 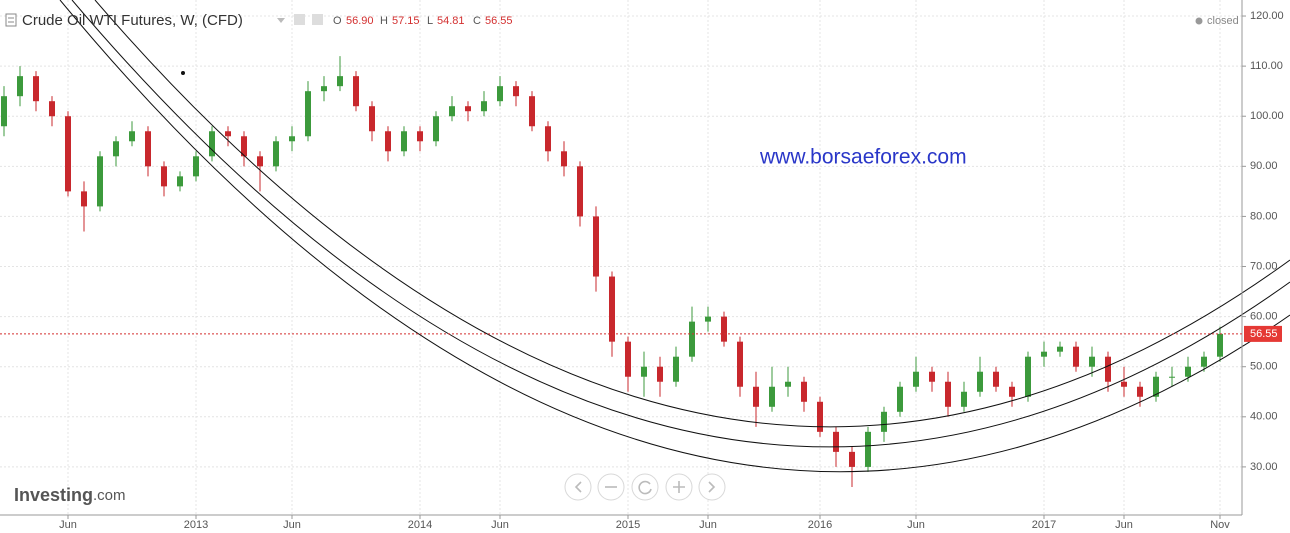 I want to click on icon, so click(x=645, y=487).